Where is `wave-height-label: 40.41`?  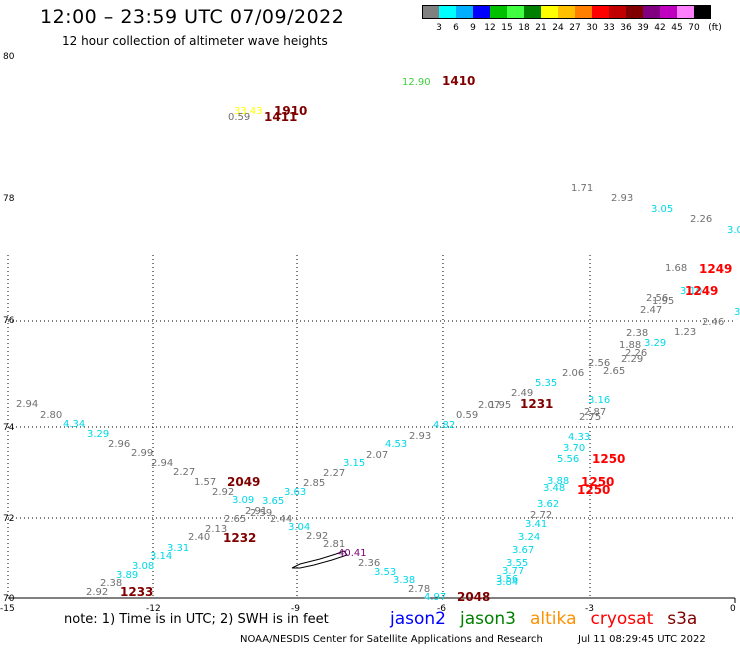
wave-height-label: 40.41 is located at coordinates (352, 553).